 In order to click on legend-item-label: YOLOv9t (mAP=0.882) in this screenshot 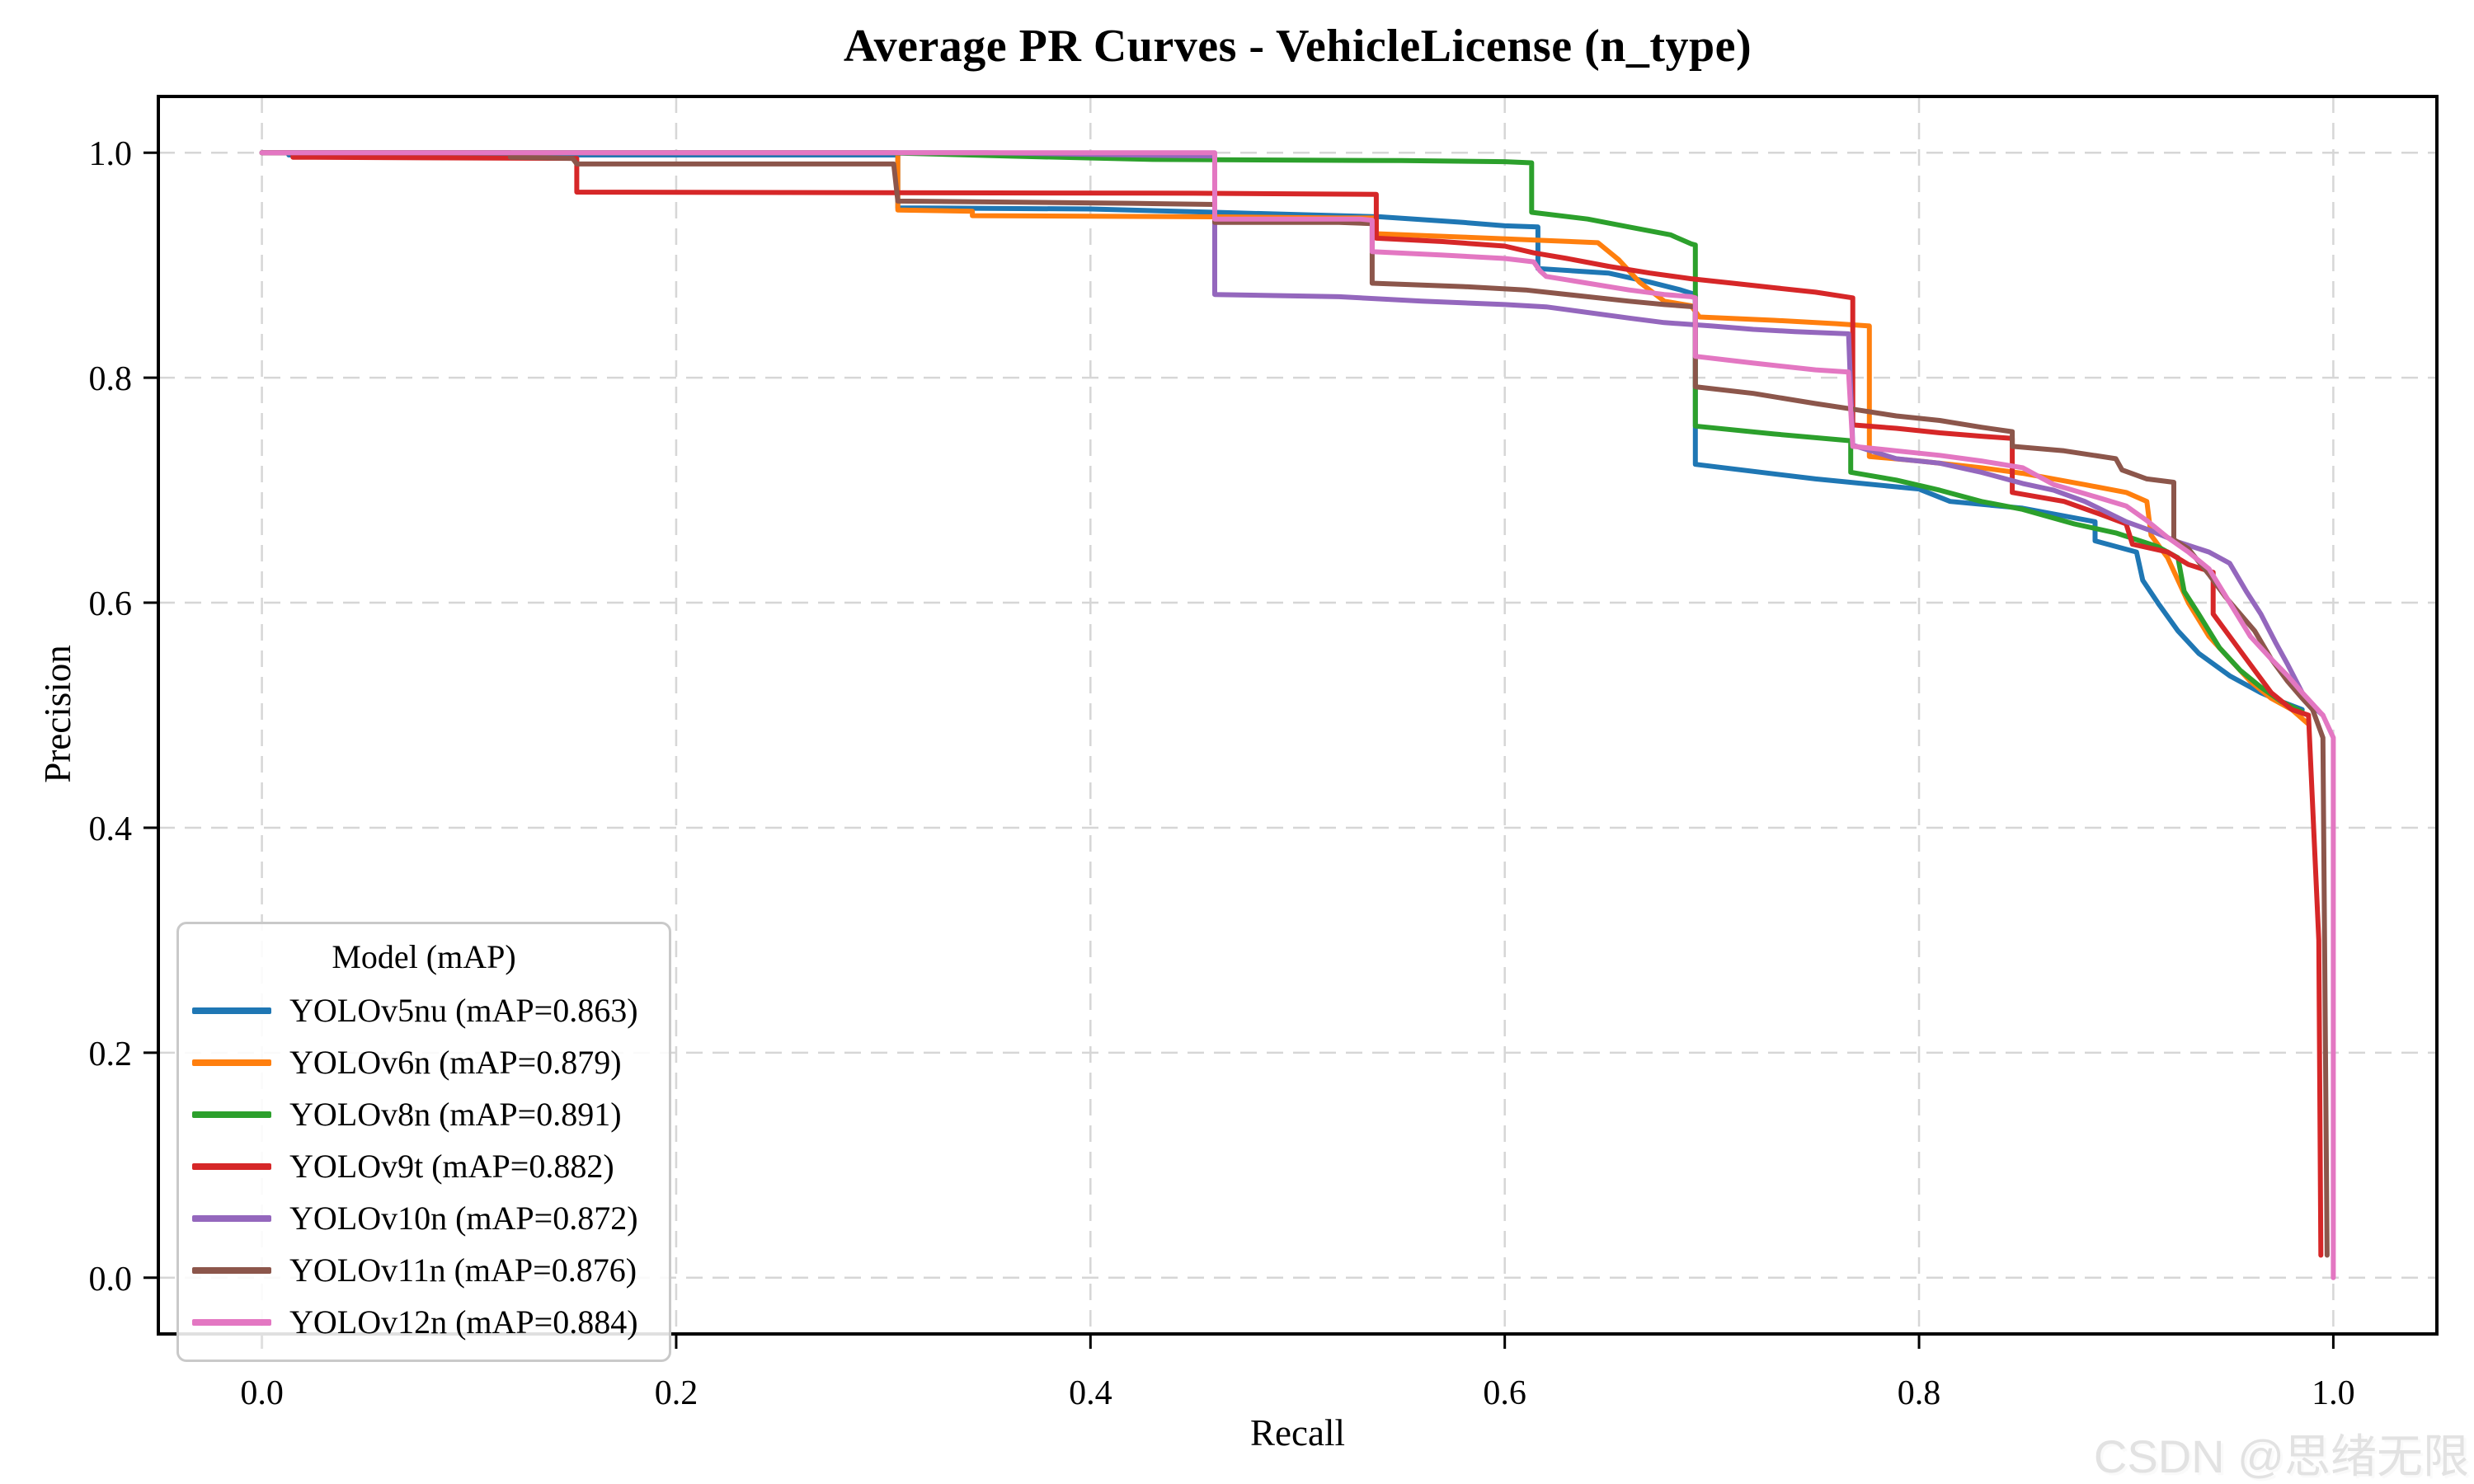, I will do `click(451, 1166)`.